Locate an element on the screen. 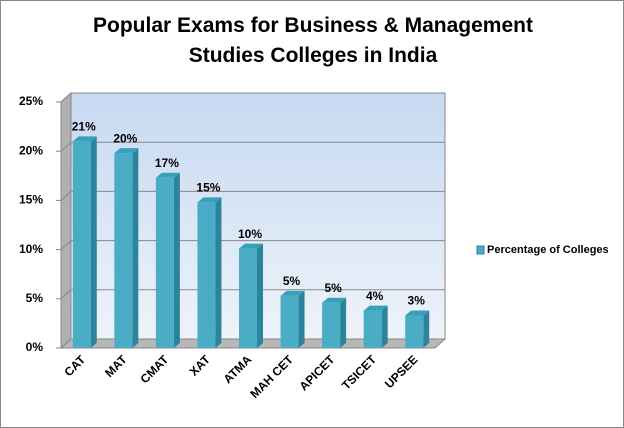 Image resolution: width=624 pixels, height=428 pixels. value-label: 3% is located at coordinates (417, 301).